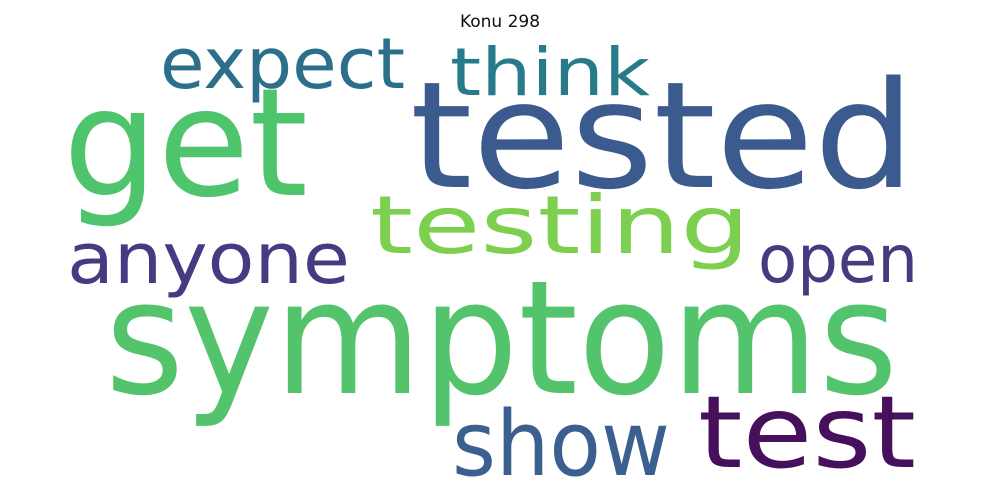 The width and height of the screenshot is (1000, 500). Describe the element at coordinates (208, 259) in the screenshot. I see `word-anyone: anyone` at that location.